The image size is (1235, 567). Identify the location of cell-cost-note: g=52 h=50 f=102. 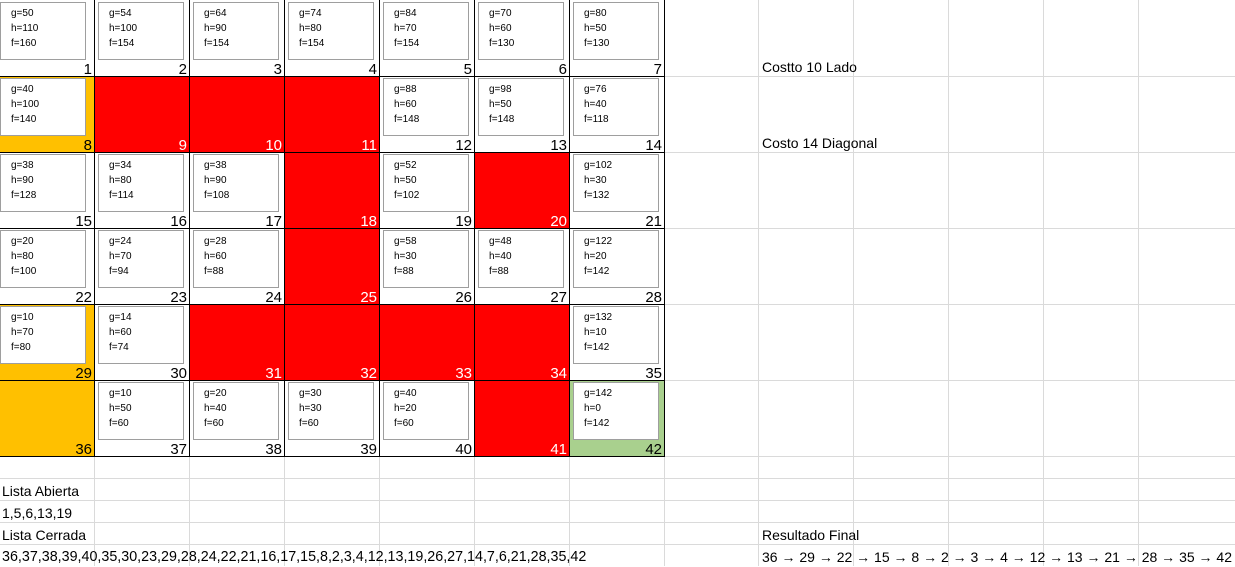
(426, 183).